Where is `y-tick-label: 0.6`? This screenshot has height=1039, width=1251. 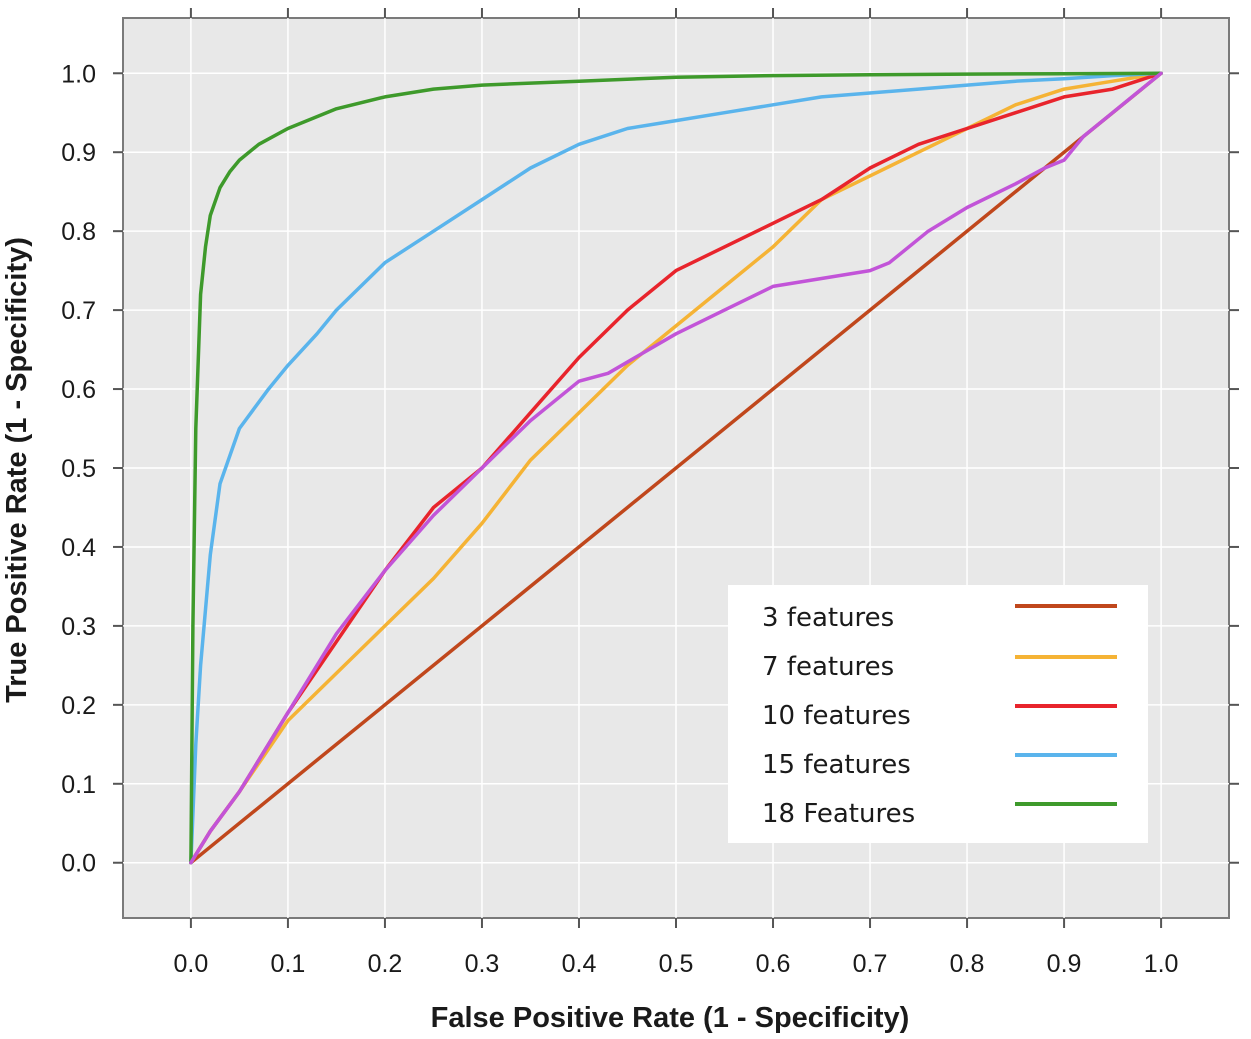
y-tick-label: 0.6 is located at coordinates (78, 390).